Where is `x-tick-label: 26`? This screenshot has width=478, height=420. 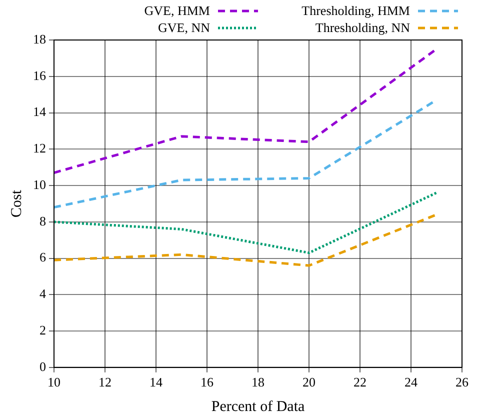
x-tick-label: 26 is located at coordinates (462, 382).